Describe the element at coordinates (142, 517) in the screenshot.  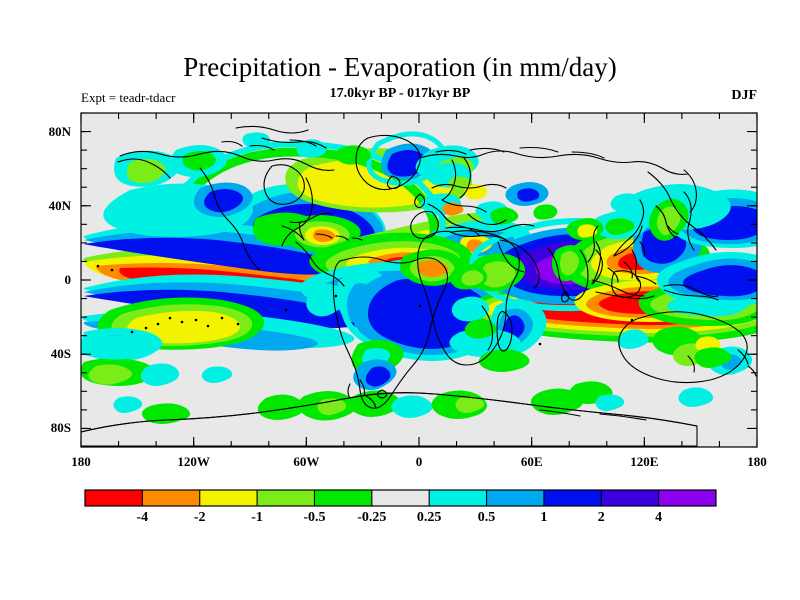
I see `colorbar-tick-label: -4` at that location.